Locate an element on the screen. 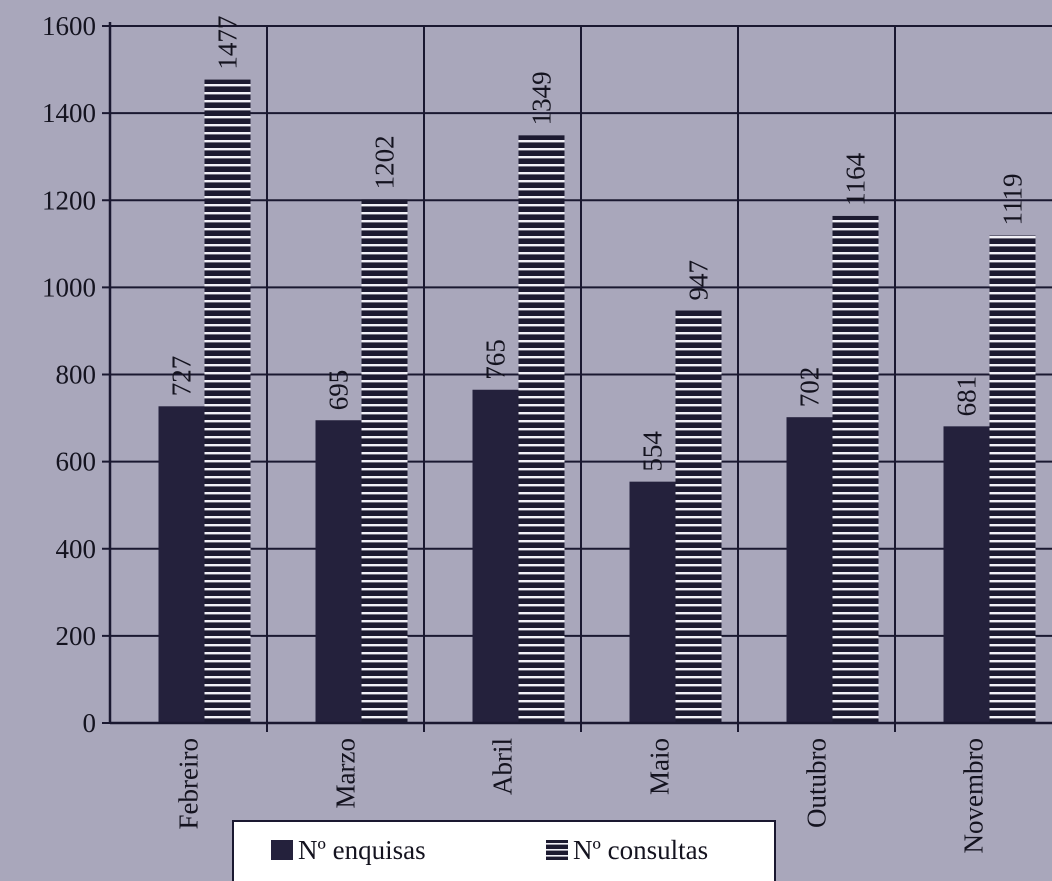 This screenshot has width=1052, height=881. data-label-enquisas-outubro: 702 is located at coordinates (810, 387).